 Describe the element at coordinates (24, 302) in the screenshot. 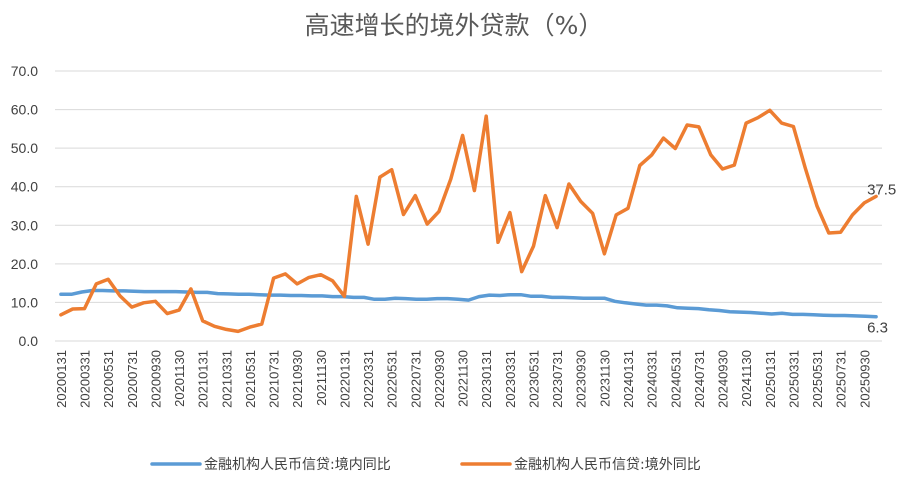

I see `y-tick-label: 10.0` at that location.